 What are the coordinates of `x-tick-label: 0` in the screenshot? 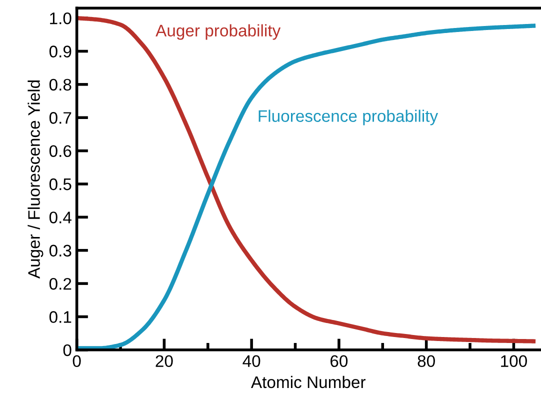 It's located at (76, 361).